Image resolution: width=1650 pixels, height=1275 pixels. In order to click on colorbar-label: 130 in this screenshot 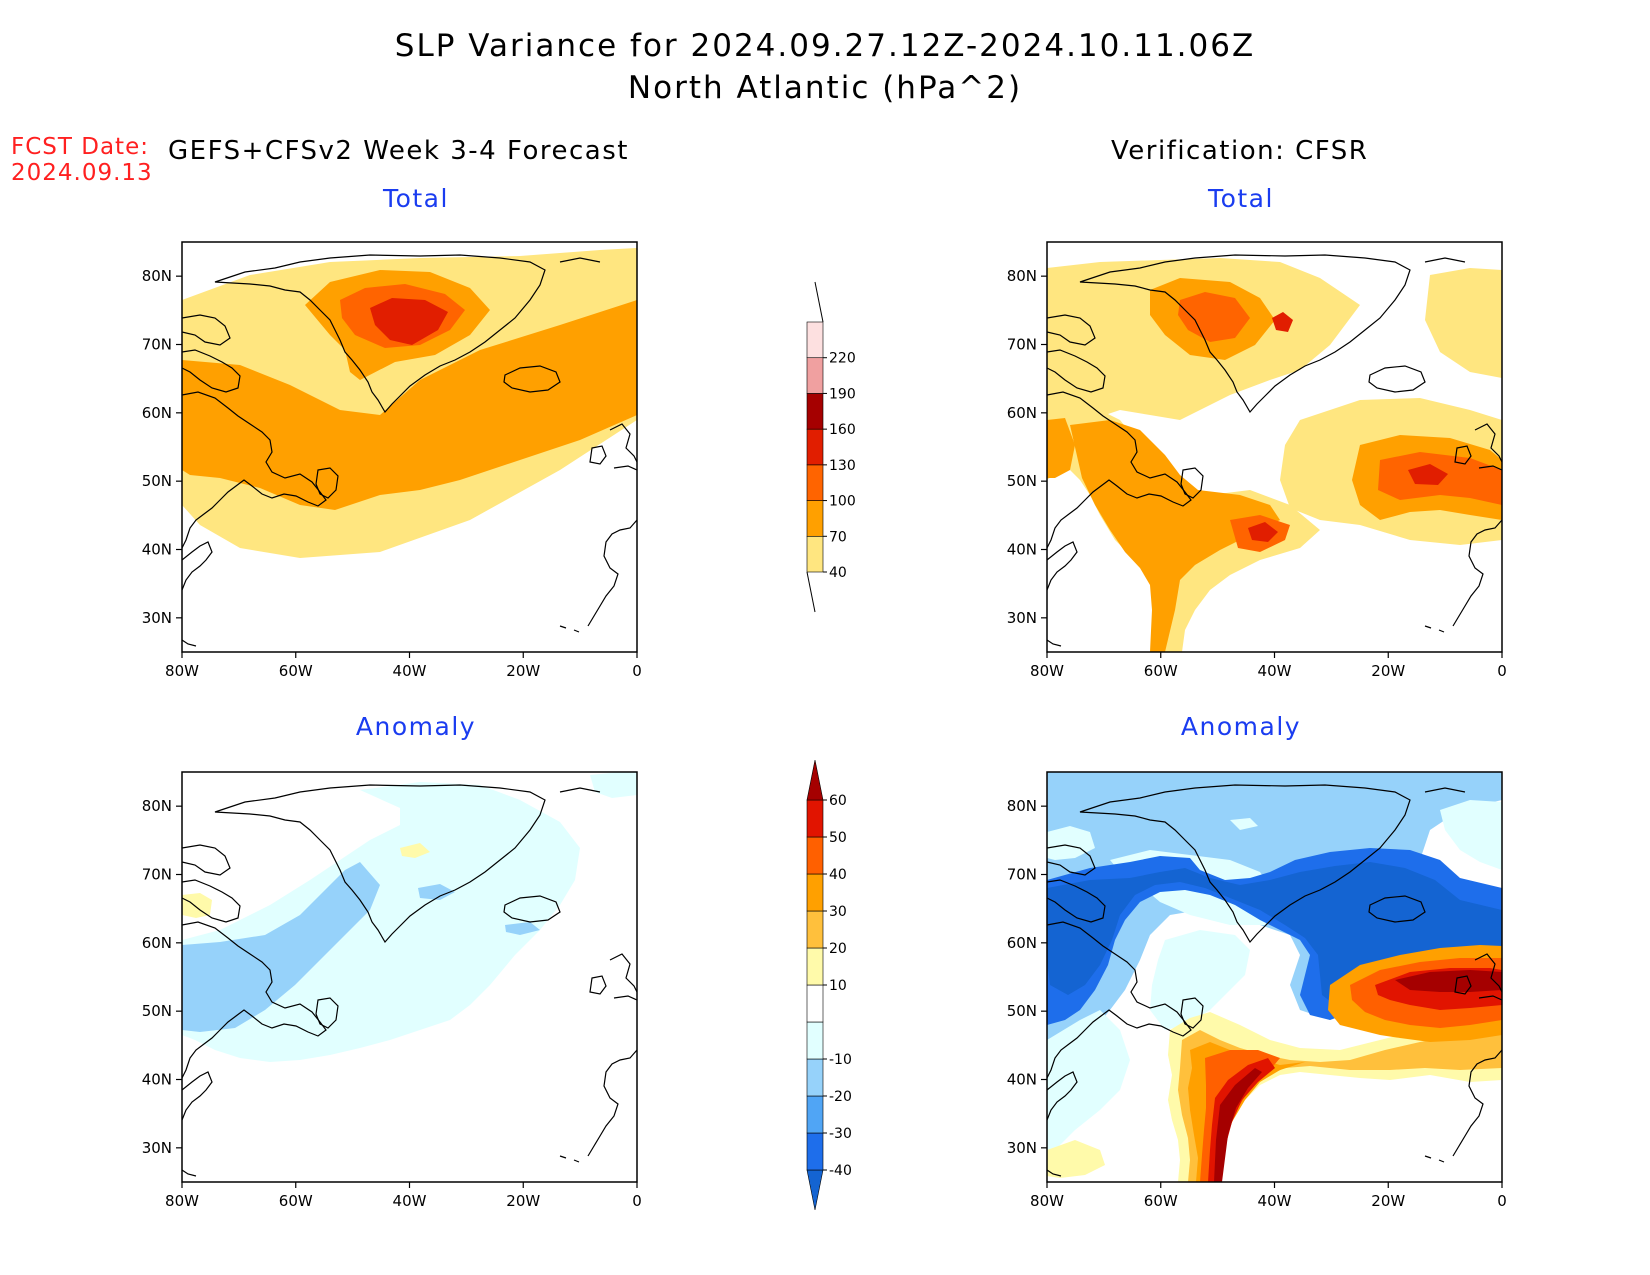, I will do `click(842, 466)`.